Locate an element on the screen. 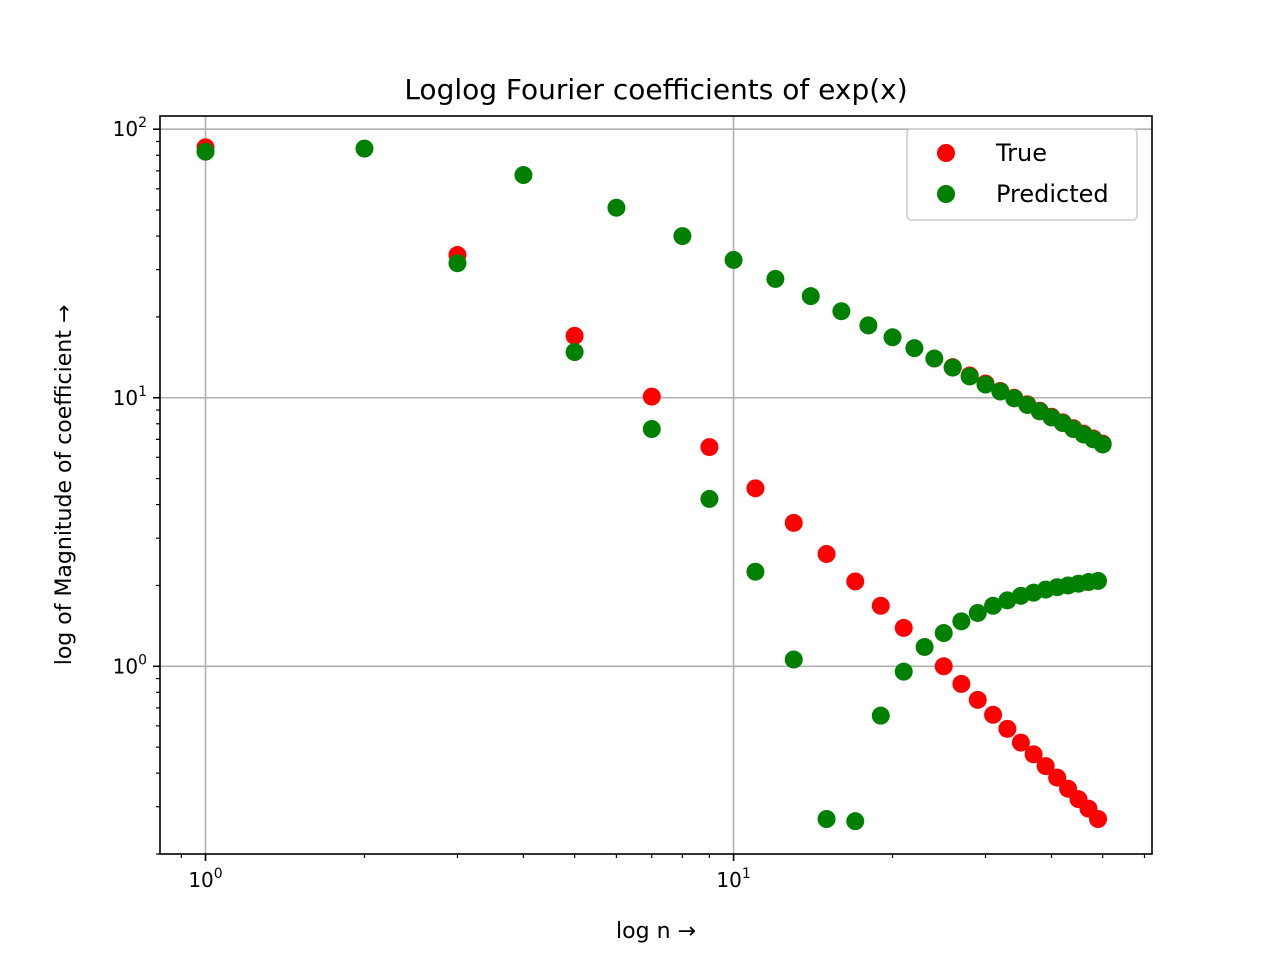 Image resolution: width=1280 pixels, height=960 pixels. chart-legend: True Predicted is located at coordinates (1022, 174).